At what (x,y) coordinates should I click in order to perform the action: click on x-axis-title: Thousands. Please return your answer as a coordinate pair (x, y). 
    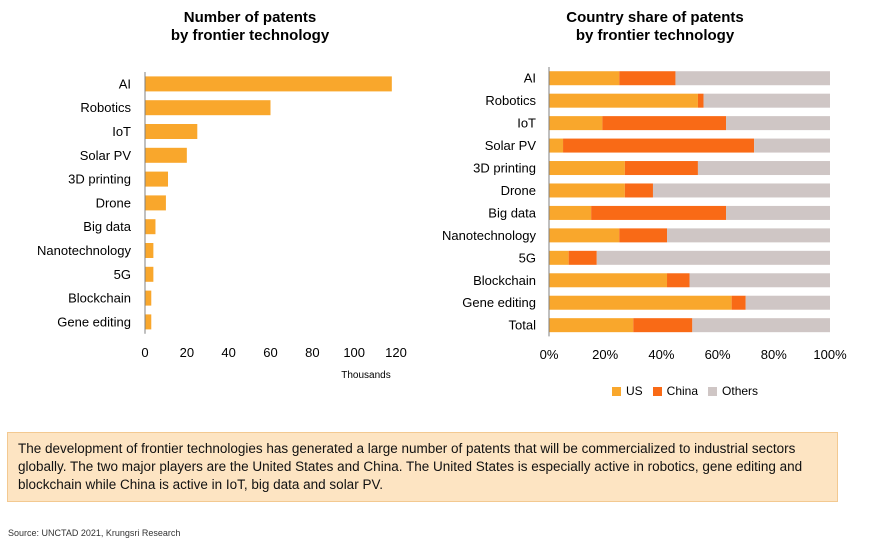
    Looking at the image, I should click on (365, 375).